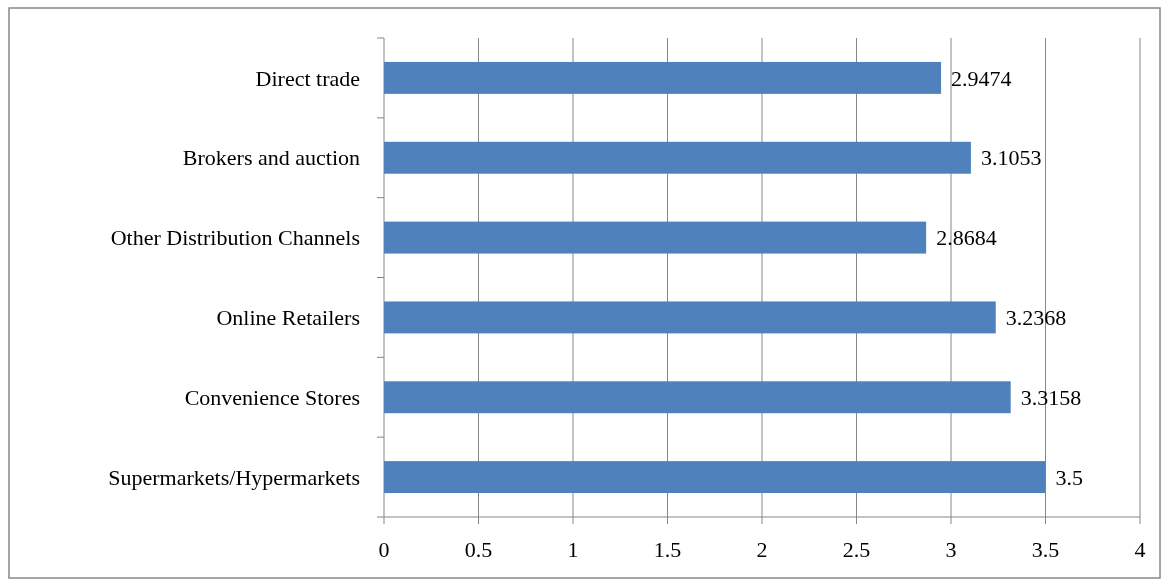 The width and height of the screenshot is (1169, 580). I want to click on x-tick-label: 3.5, so click(1045, 549).